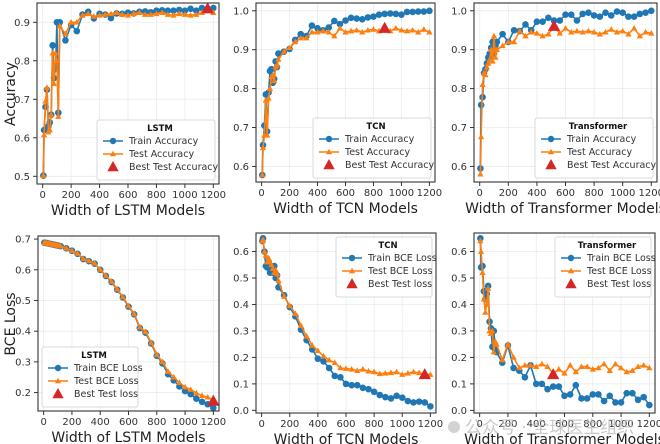 The width and height of the screenshot is (660, 444). Describe the element at coordinates (241, 279) in the screenshot. I see `y-tick-label: 0.5` at that location.